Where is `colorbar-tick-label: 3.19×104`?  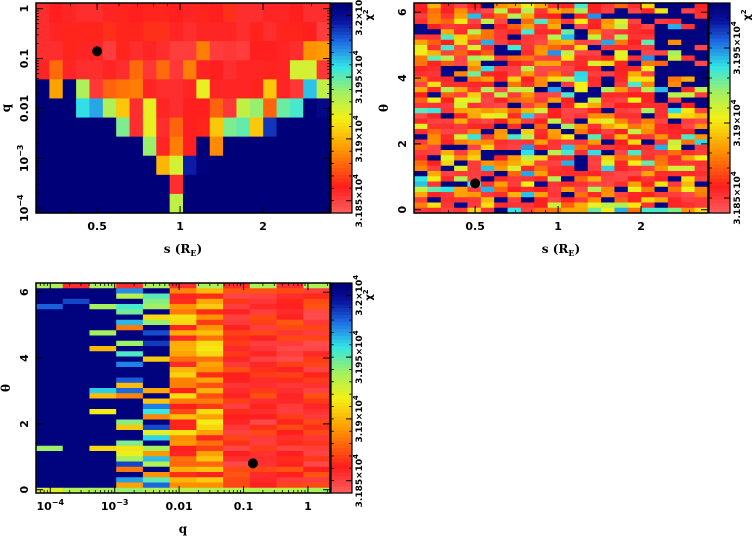
colorbar-tick-label: 3.19×104 is located at coordinates (358, 138).